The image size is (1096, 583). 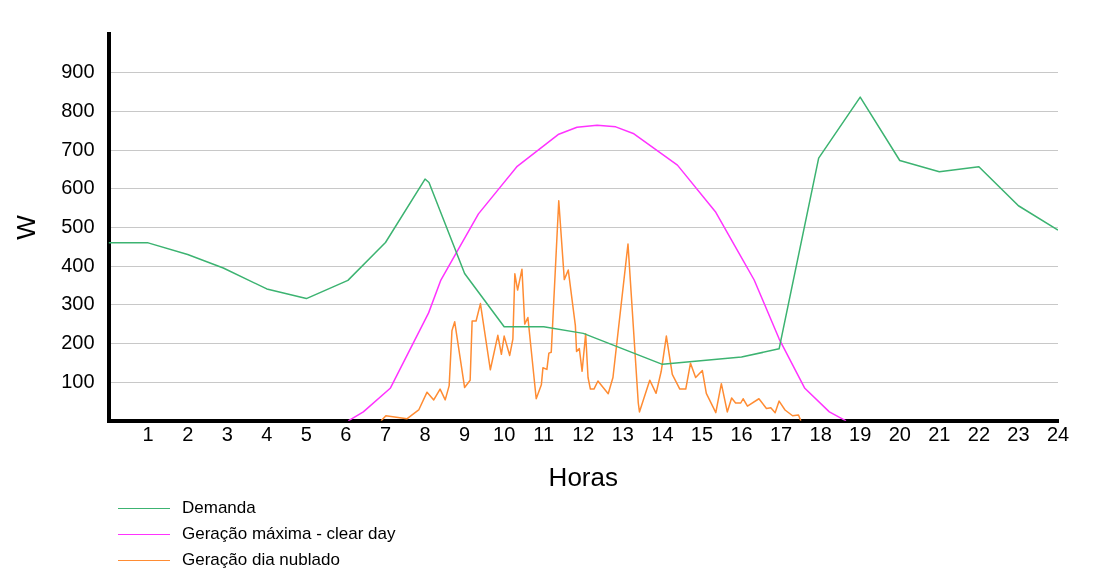 I want to click on x-tick-label: 4, so click(x=267, y=434).